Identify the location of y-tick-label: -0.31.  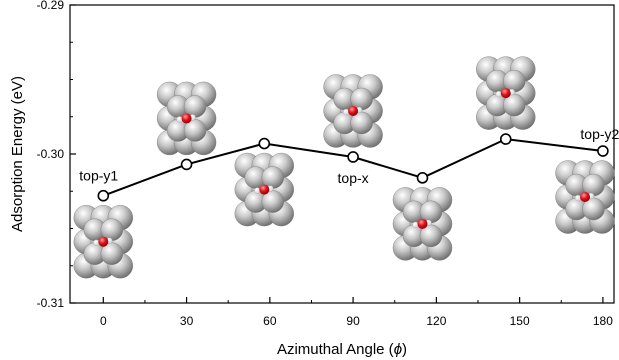
(51, 303).